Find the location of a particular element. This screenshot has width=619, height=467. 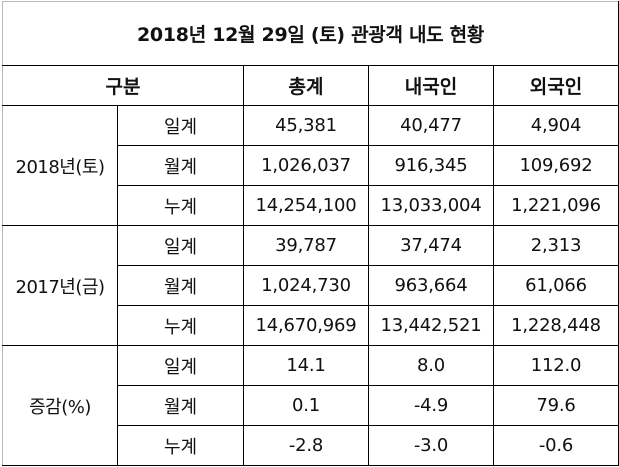

cell-total: 14.1 is located at coordinates (306, 365).